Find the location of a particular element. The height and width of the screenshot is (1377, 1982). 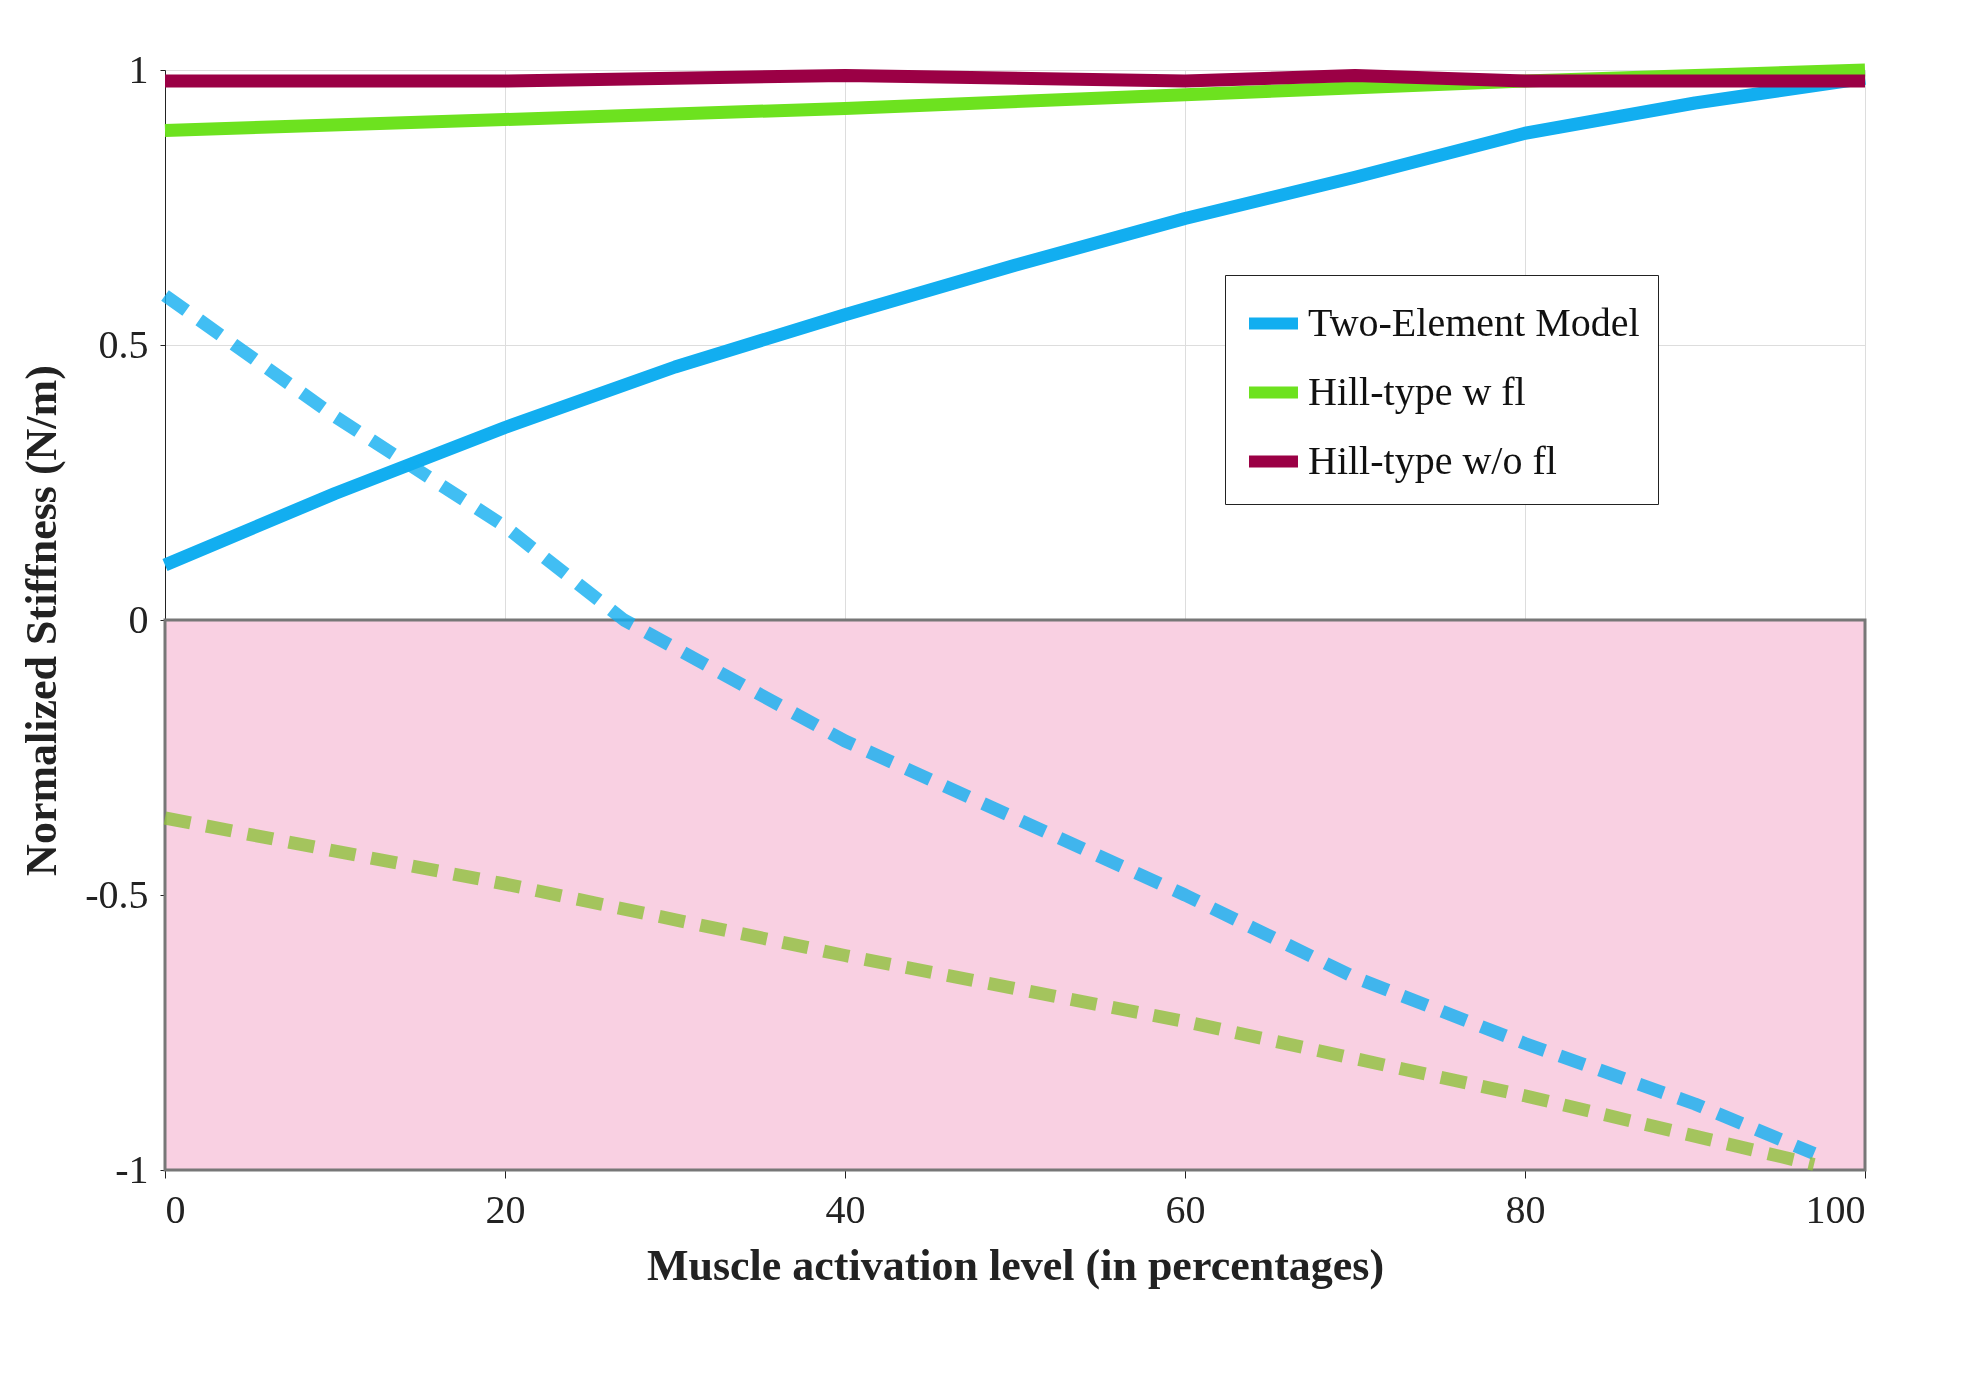

legend-label: Hill-type w fl is located at coordinates (1417, 391).